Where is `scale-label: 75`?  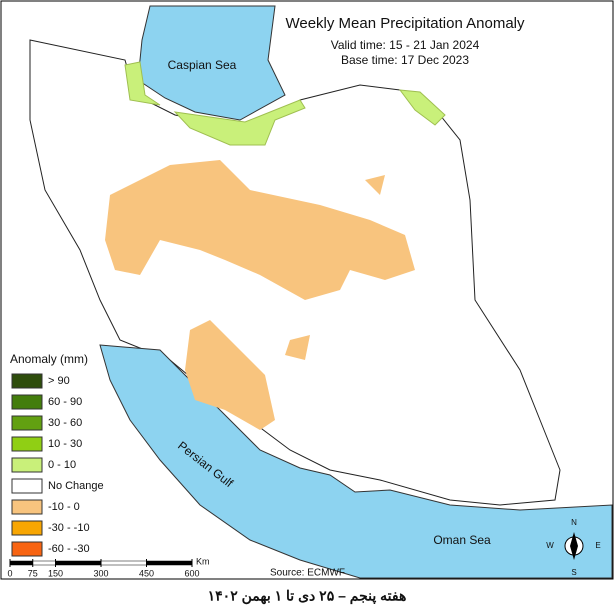 scale-label: 75 is located at coordinates (33, 573).